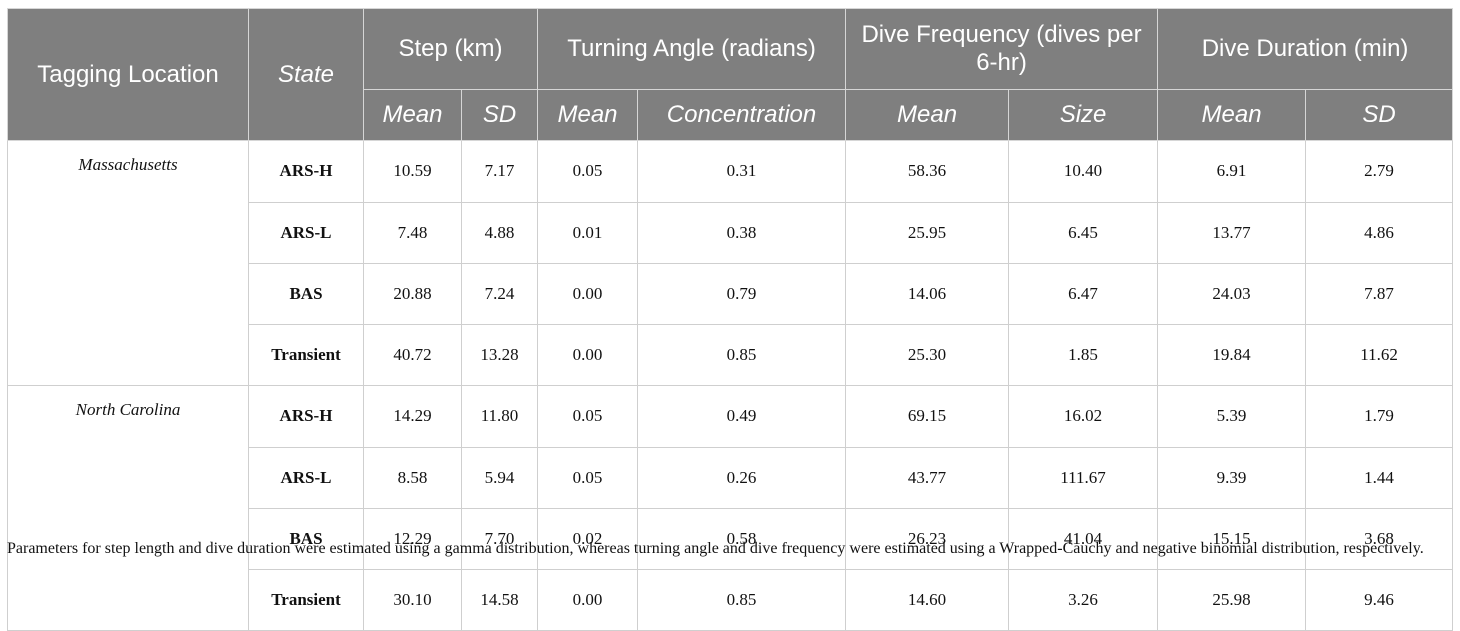  Describe the element at coordinates (1083, 477) in the screenshot. I see `cell-value: 111.67` at that location.